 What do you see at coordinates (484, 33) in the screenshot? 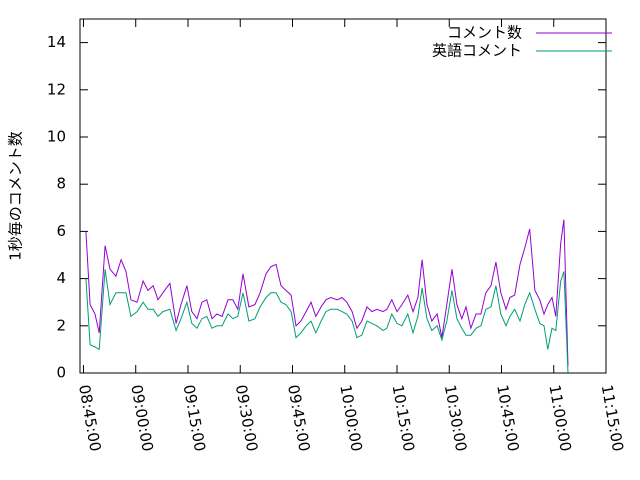
I see `legend-label: コメント数` at bounding box center [484, 33].